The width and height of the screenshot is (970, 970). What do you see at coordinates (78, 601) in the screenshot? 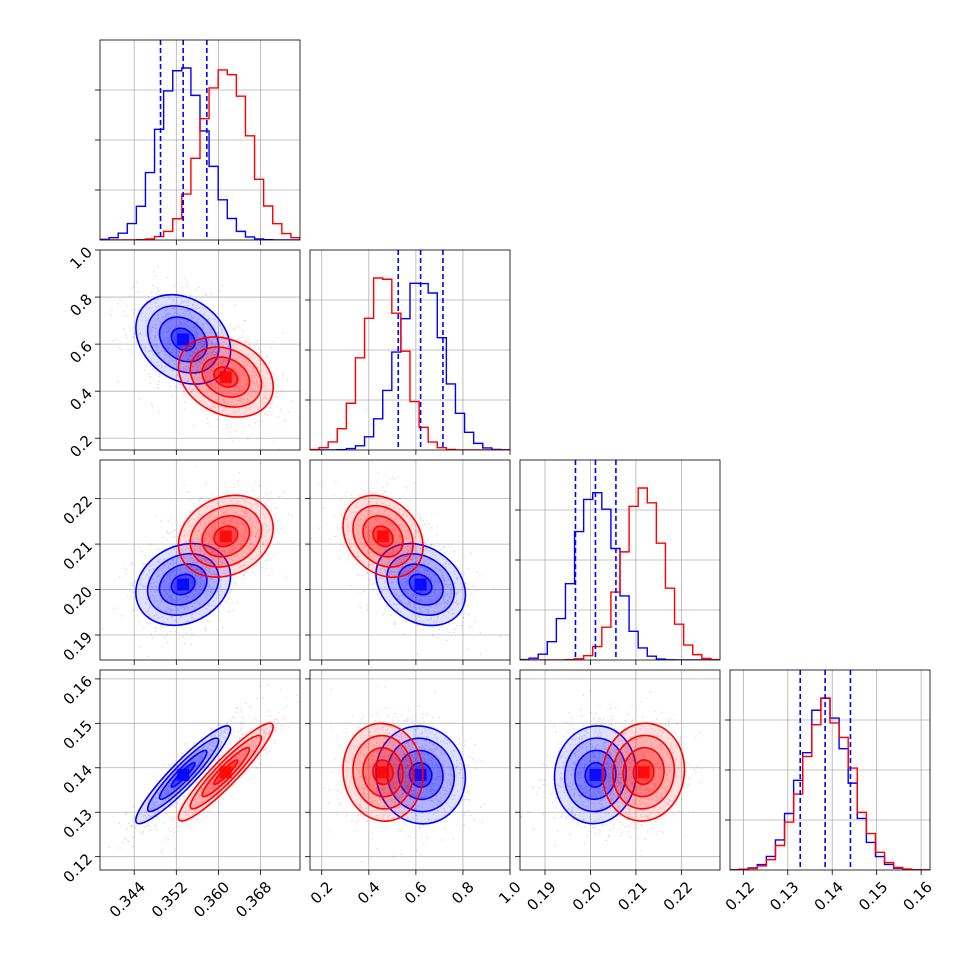
I see `y-tick-label: 0.20` at bounding box center [78, 601].